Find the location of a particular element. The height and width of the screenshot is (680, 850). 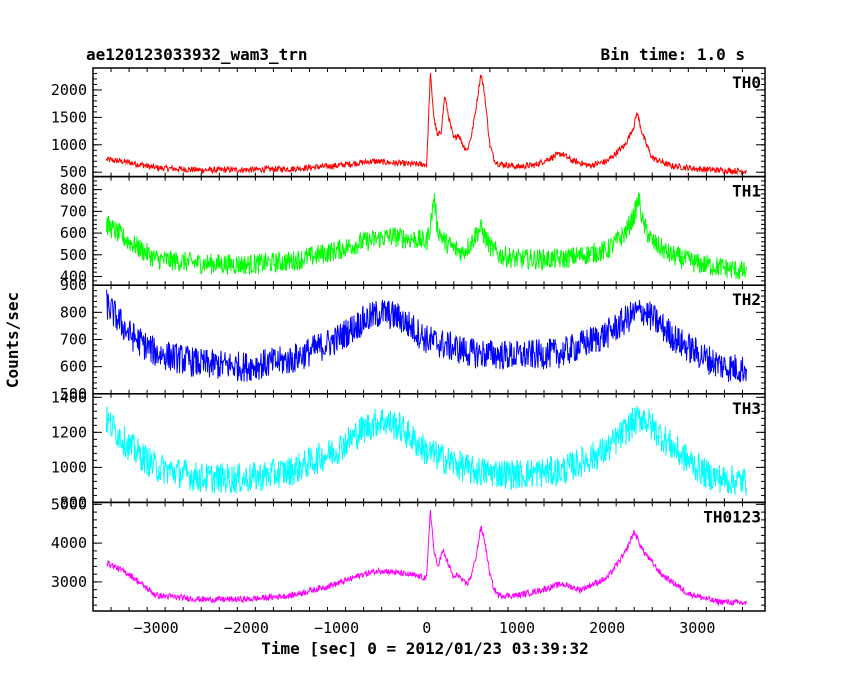

y-tick-label: 4000 is located at coordinates (69, 543).